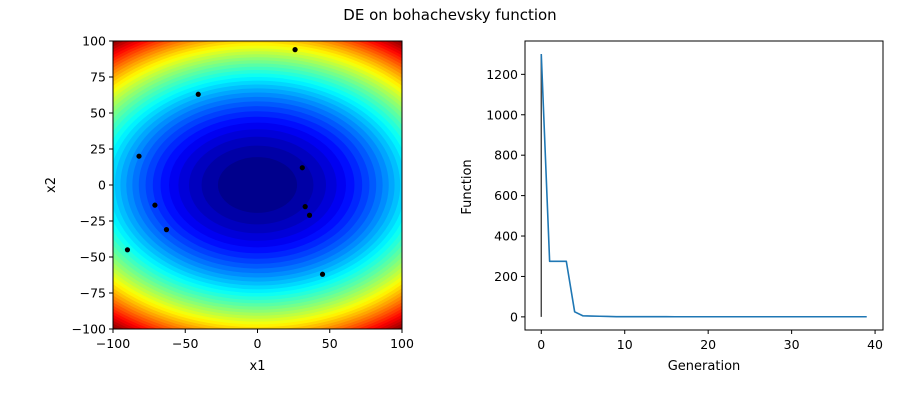 This screenshot has height=400, width=900. What do you see at coordinates (93, 221) in the screenshot?
I see `y-tick-label: −25` at bounding box center [93, 221].